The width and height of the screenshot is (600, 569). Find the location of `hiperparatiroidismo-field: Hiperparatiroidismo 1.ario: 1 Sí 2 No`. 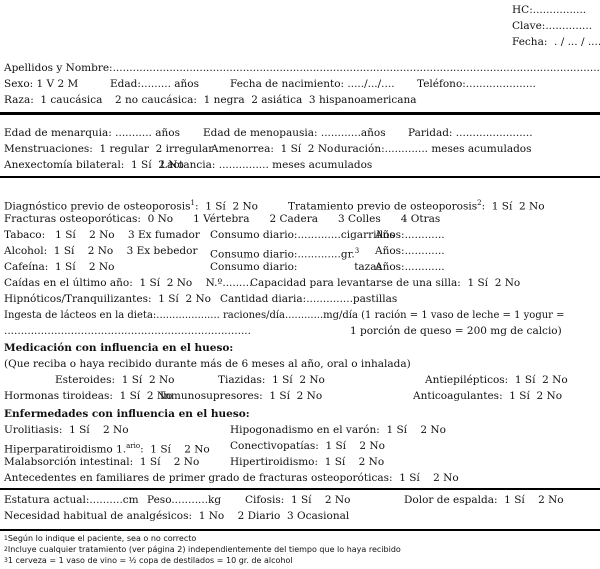

hiperparatiroidismo-field: Hiperparatiroidismo 1.ario: 1 Sí 2 No is located at coordinates (107, 448).